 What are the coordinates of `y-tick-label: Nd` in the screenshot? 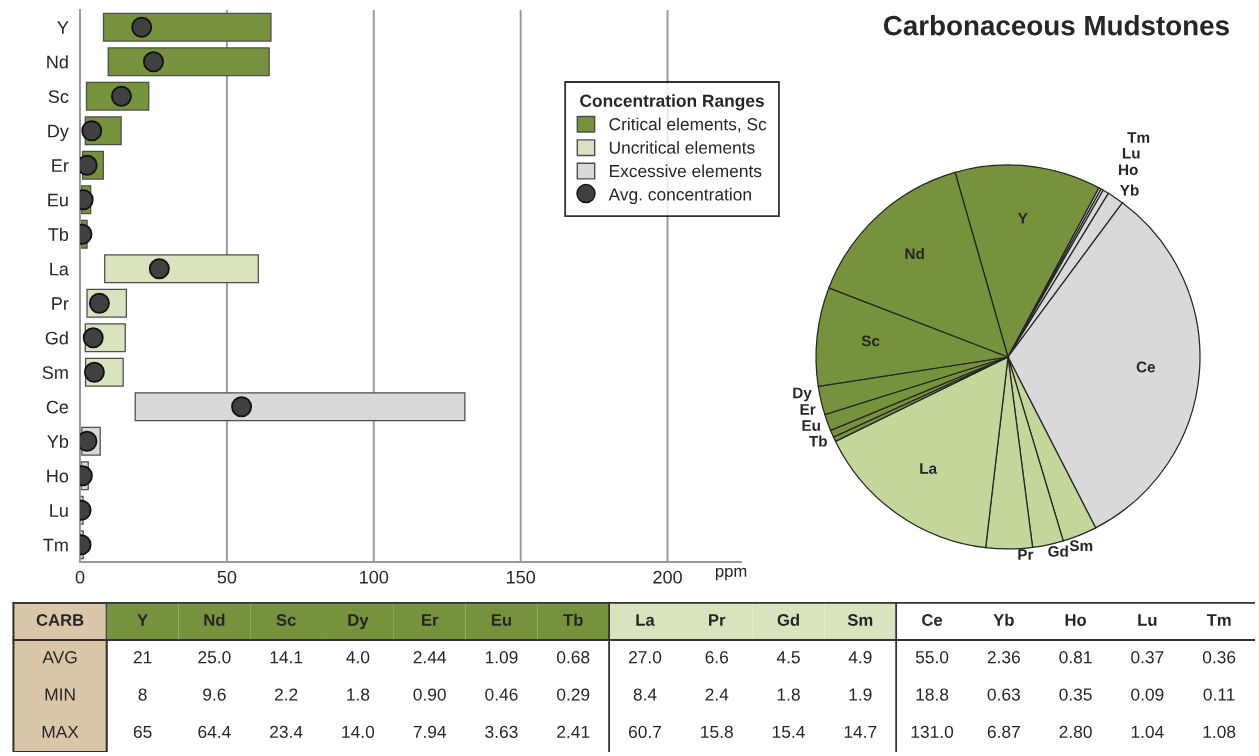 It's located at (57, 62).